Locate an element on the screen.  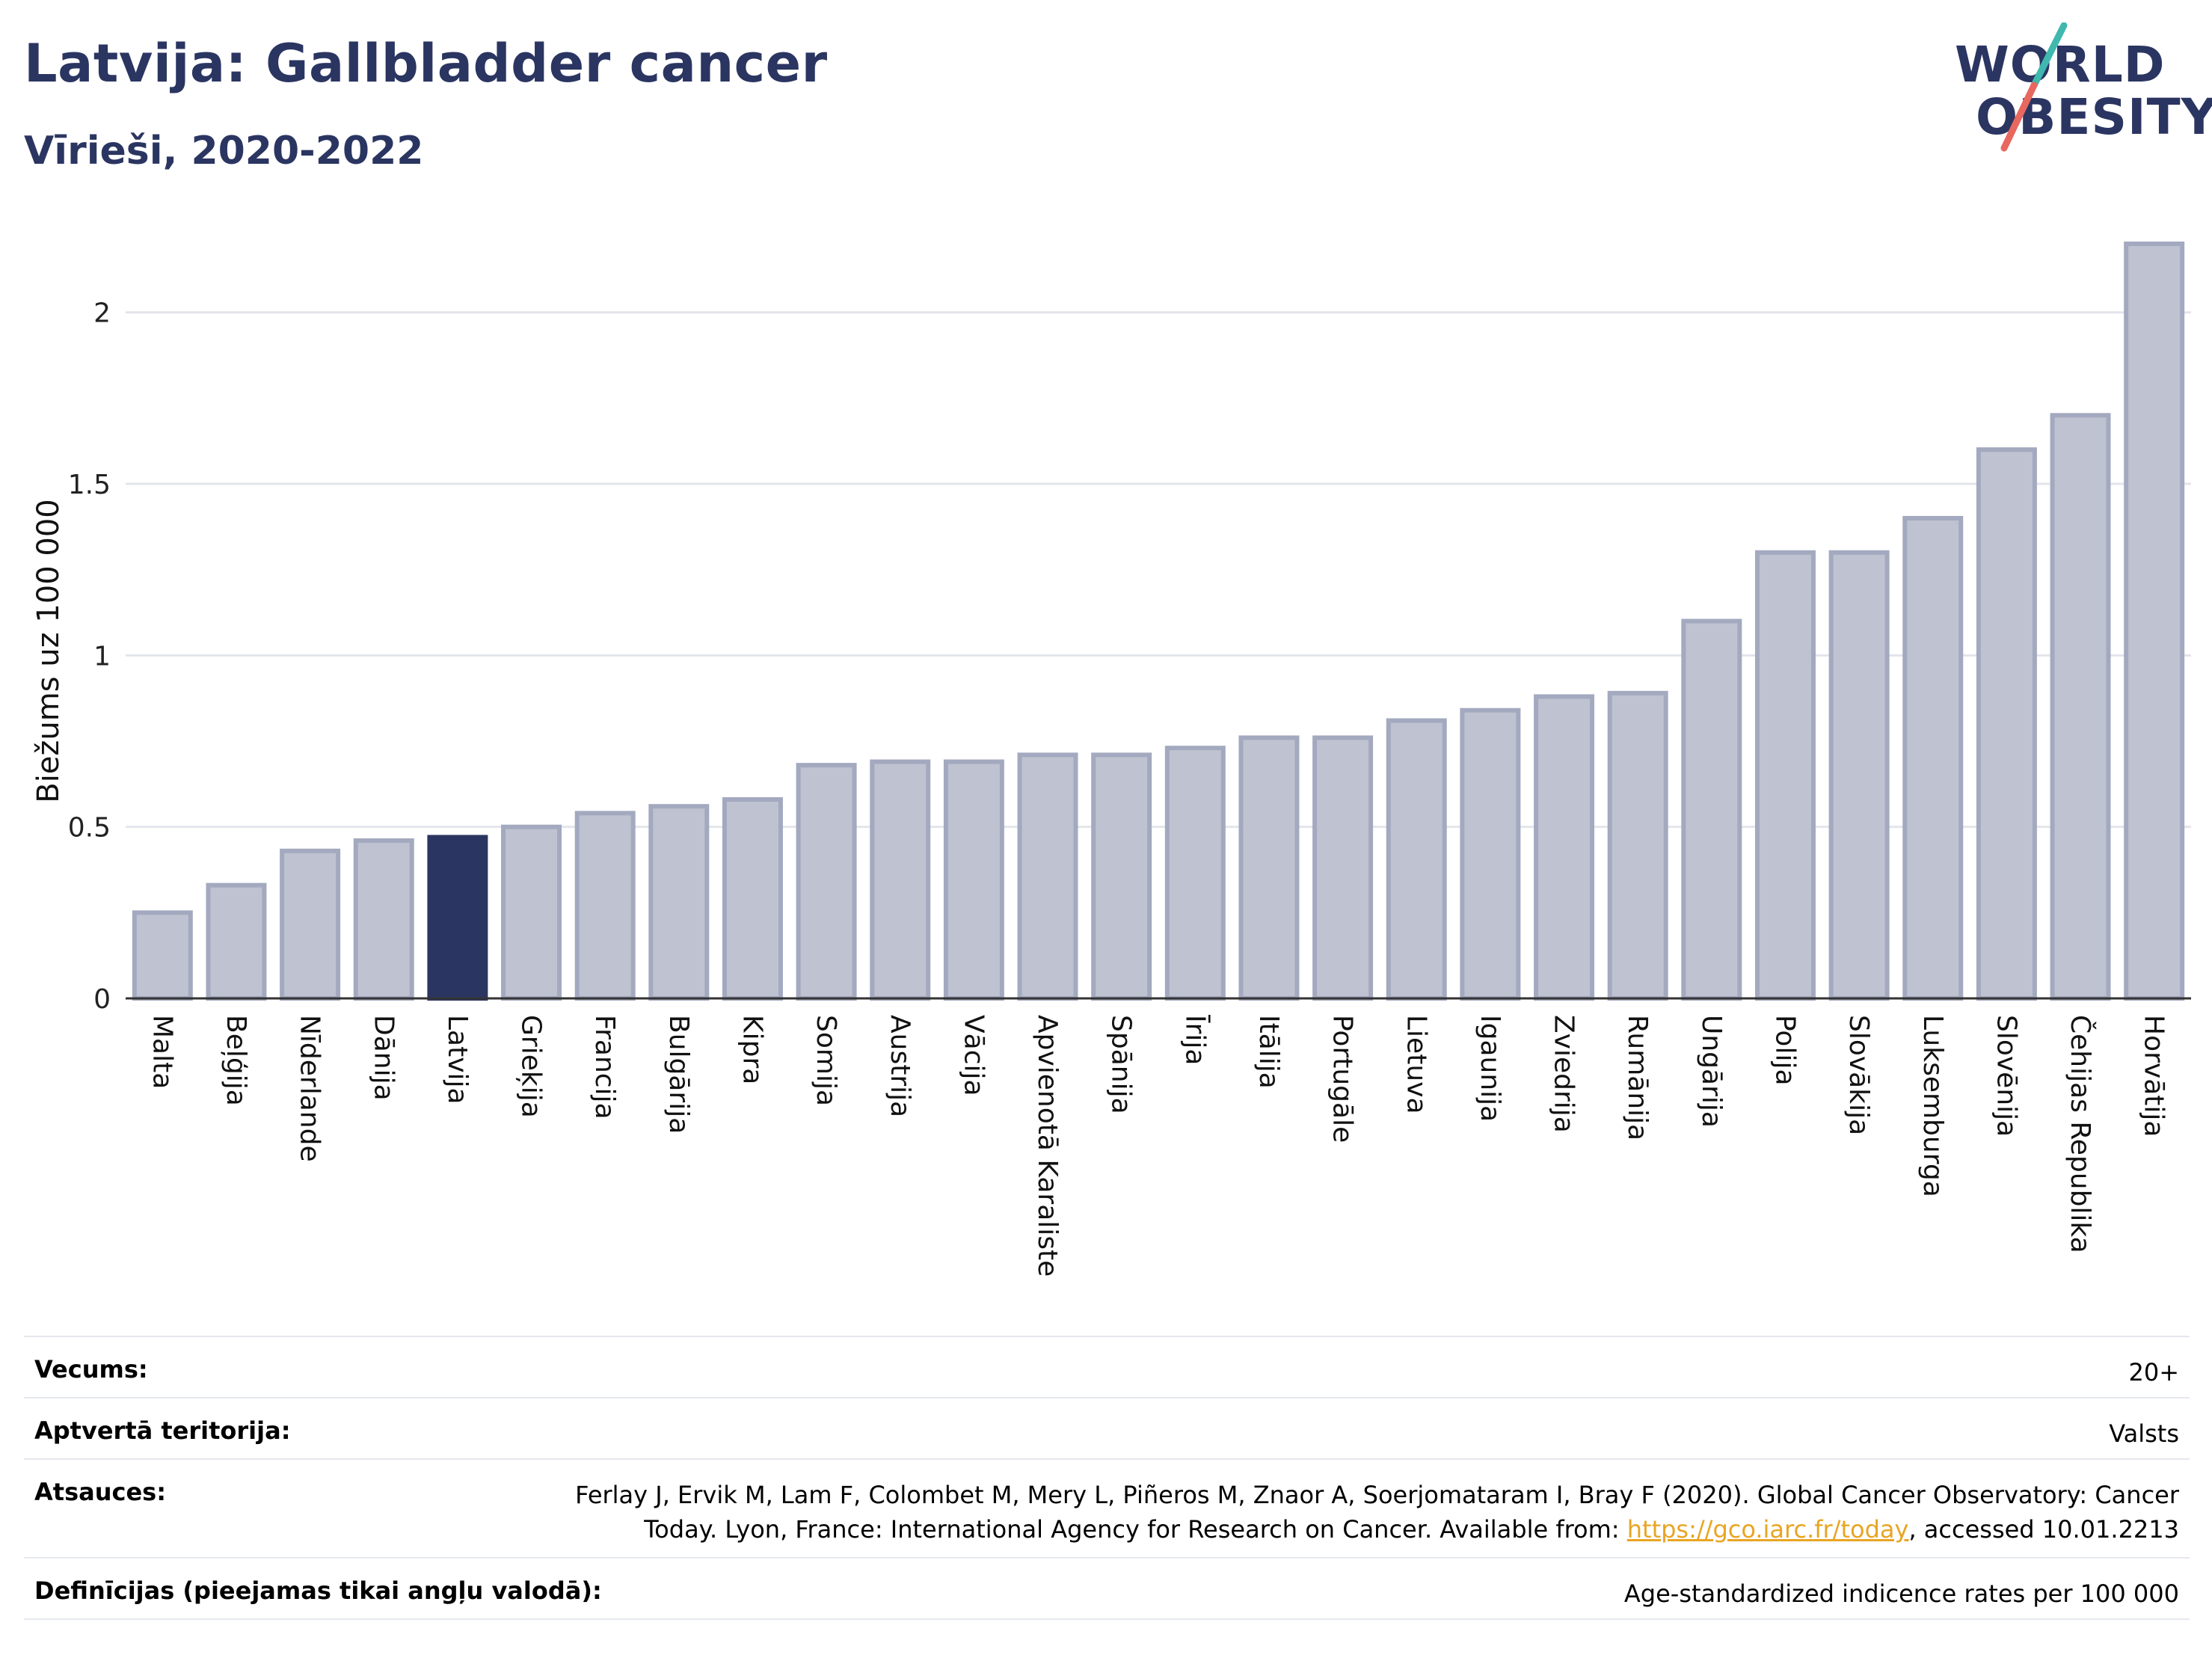
x-tick-label: Bulgārija is located at coordinates (678, 1074).